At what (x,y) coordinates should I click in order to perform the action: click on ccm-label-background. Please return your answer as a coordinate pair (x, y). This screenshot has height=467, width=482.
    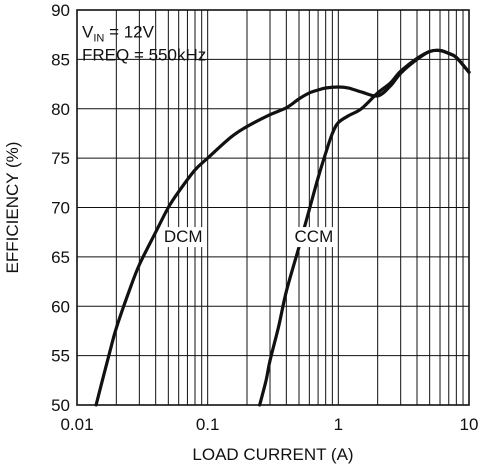
    Looking at the image, I should click on (313, 237).